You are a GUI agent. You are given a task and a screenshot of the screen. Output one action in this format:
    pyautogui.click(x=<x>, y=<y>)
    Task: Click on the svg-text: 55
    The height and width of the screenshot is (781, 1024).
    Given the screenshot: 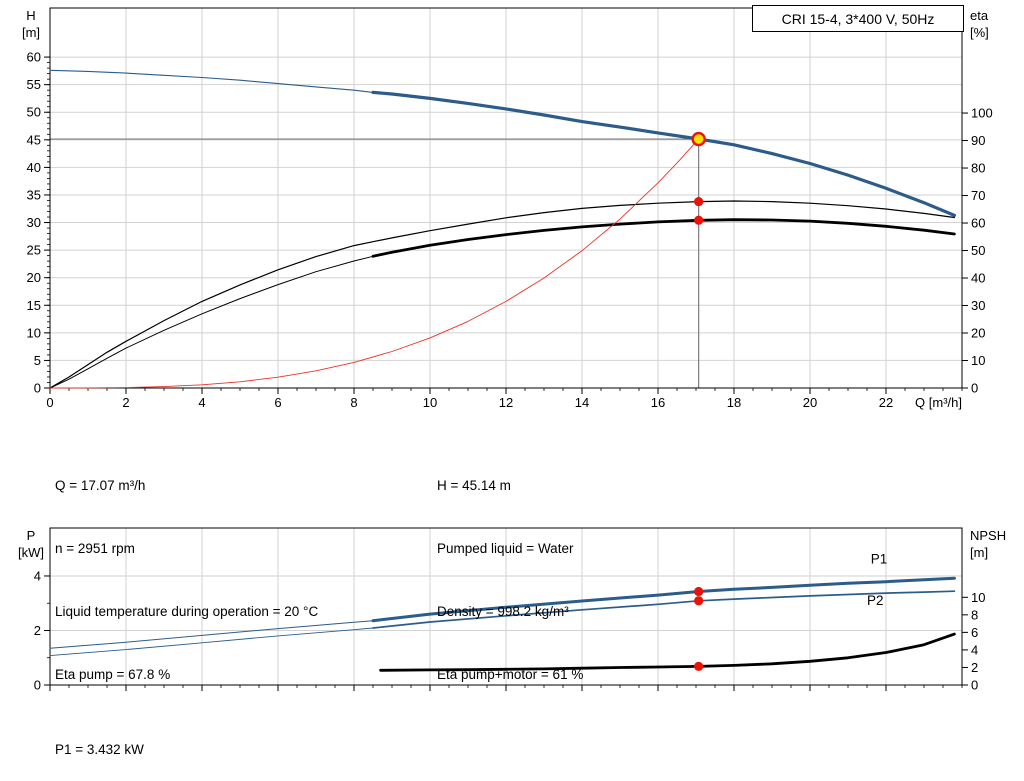 What is the action you would take?
    pyautogui.click(x=34, y=84)
    